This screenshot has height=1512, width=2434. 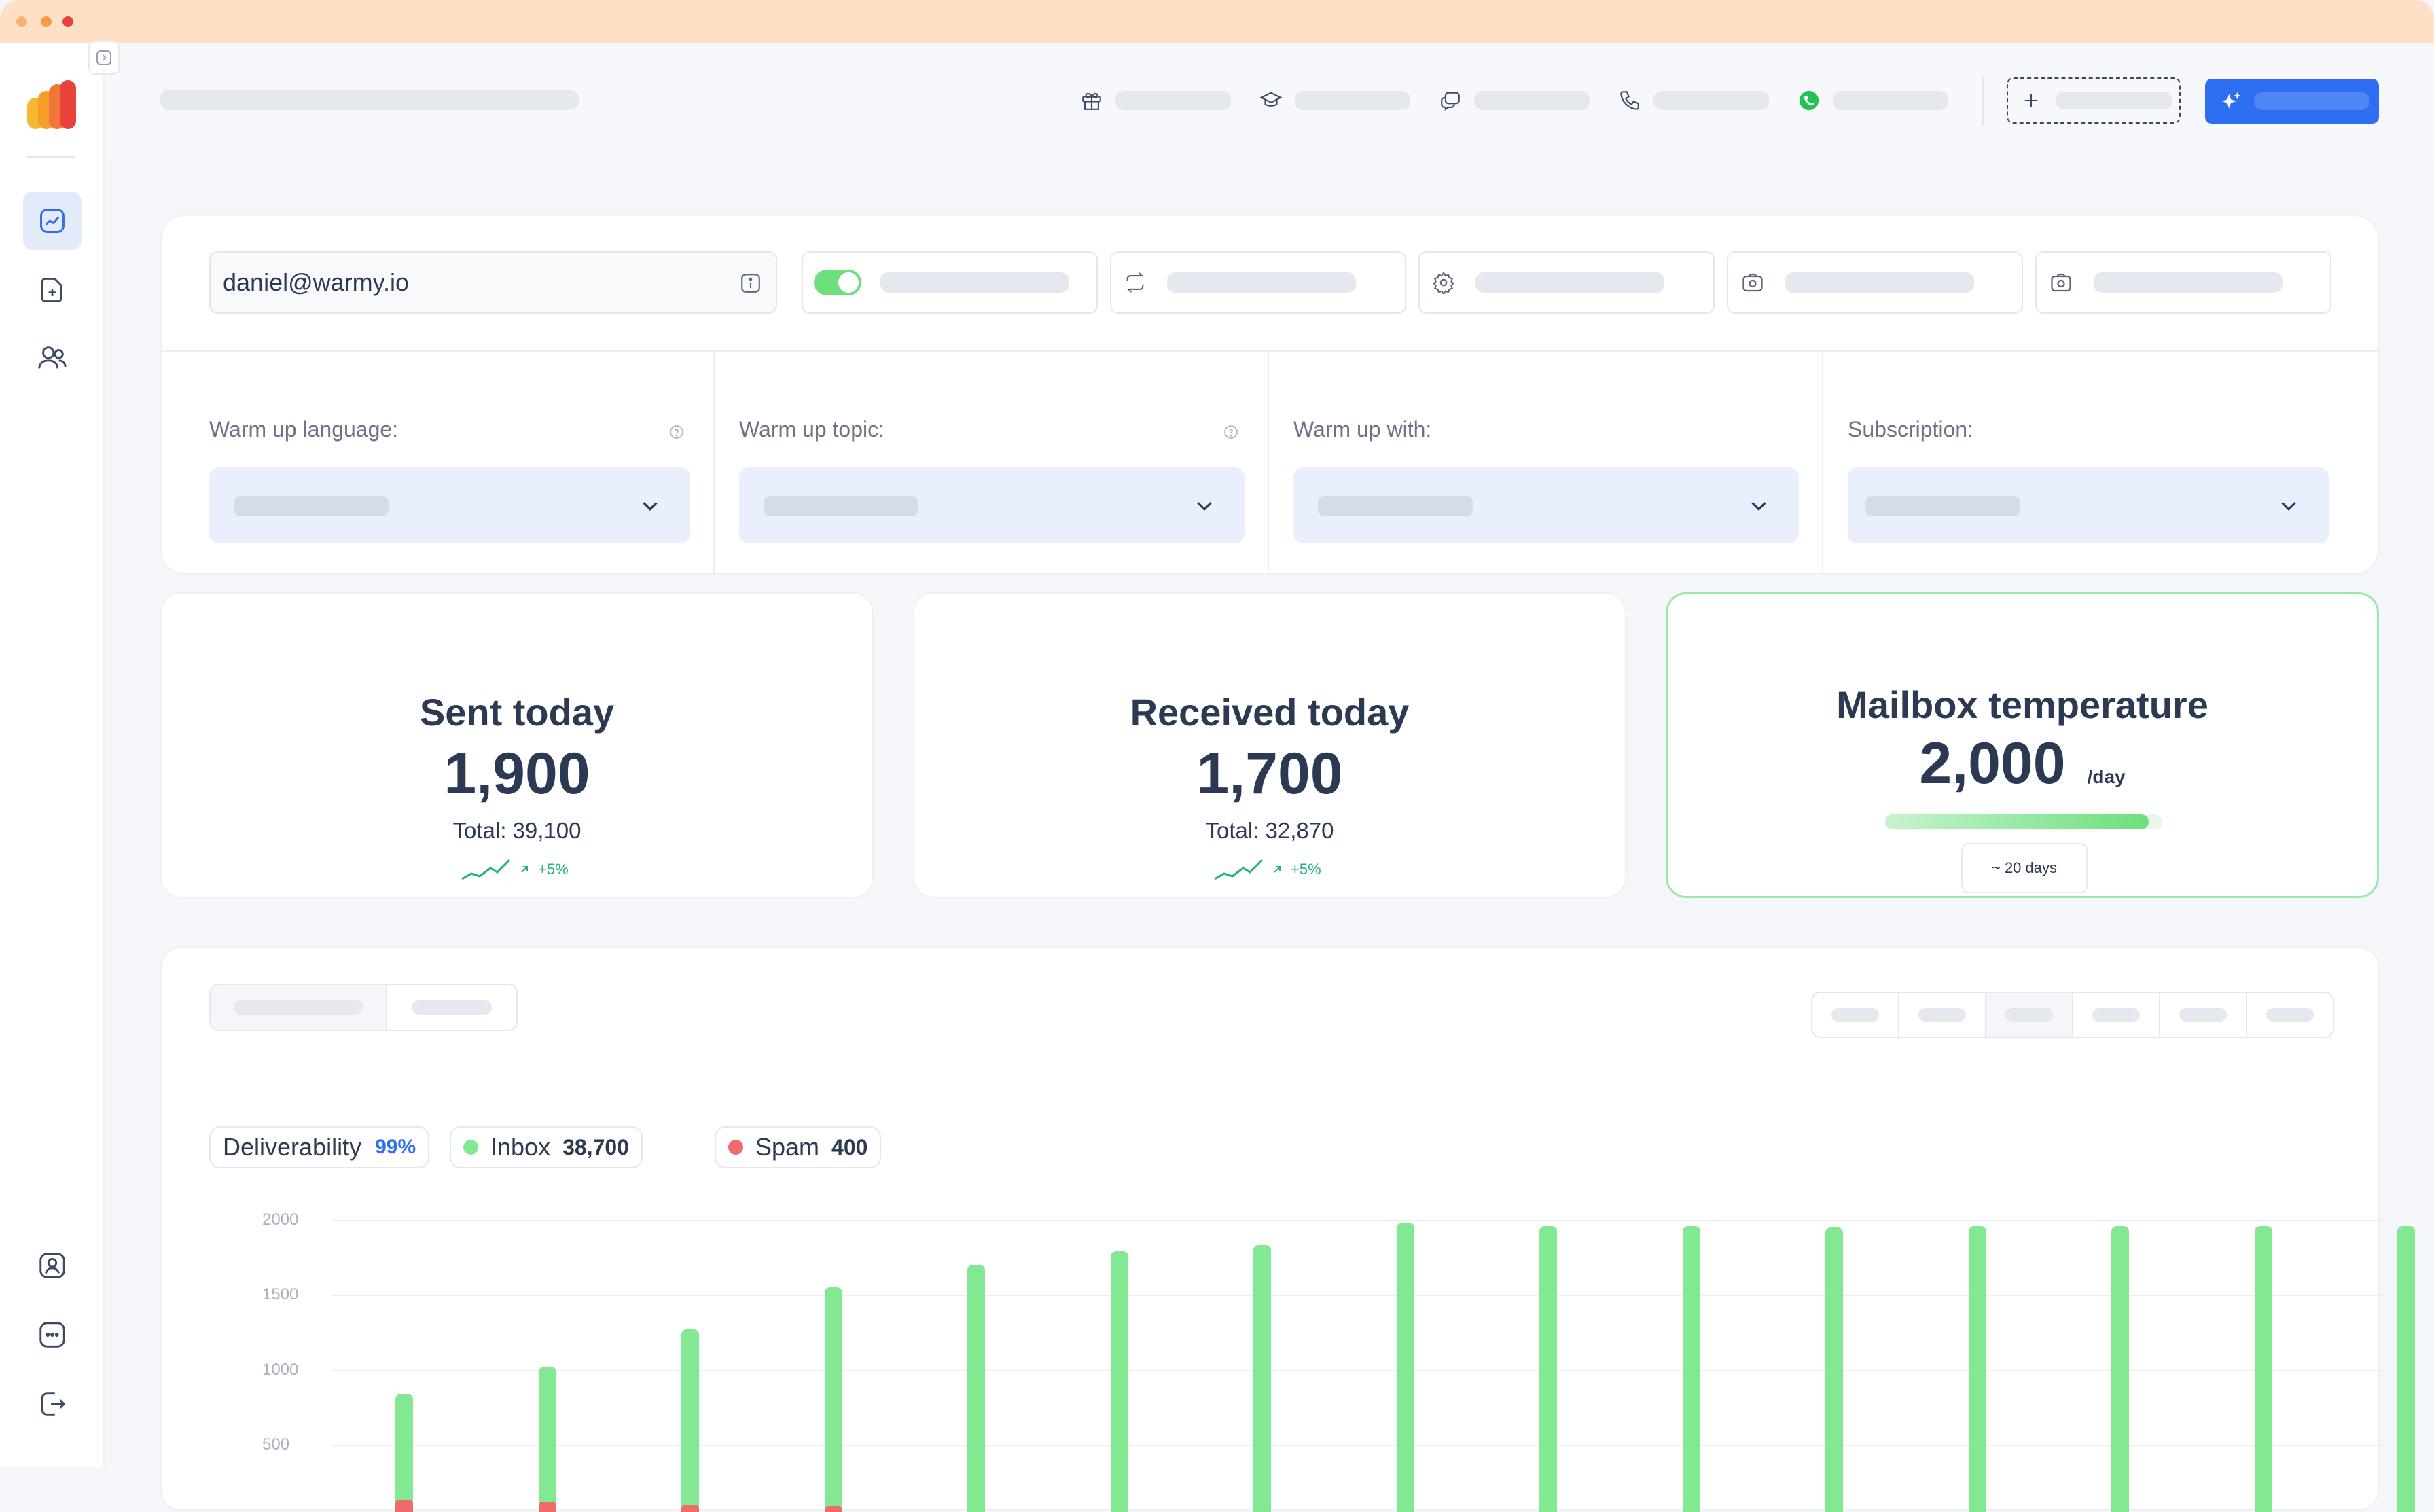 I want to click on window-minimize-dot, so click(x=21, y=21).